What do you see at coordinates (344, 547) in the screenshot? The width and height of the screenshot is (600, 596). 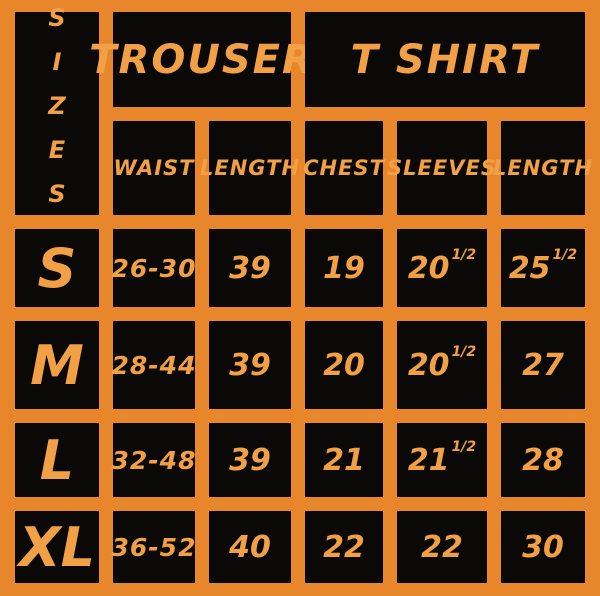 I see `row-xl-chest-cell: 22` at bounding box center [344, 547].